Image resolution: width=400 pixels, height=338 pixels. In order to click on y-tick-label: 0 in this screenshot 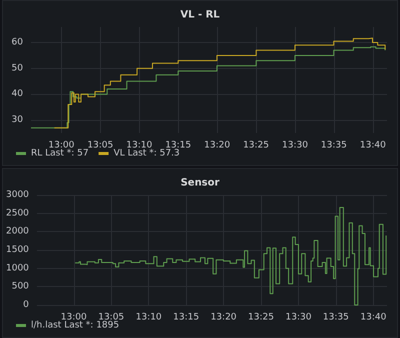, I will do `click(26, 305)`.